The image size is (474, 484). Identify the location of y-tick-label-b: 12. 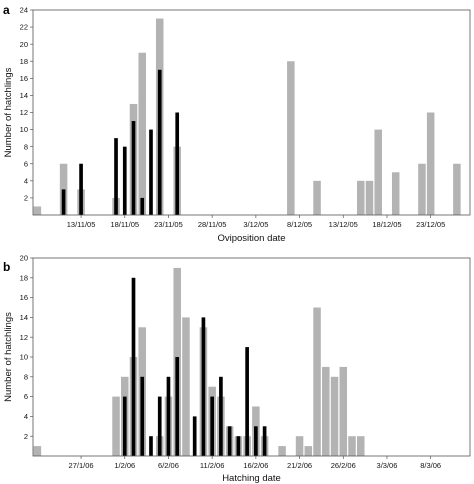
(24, 337).